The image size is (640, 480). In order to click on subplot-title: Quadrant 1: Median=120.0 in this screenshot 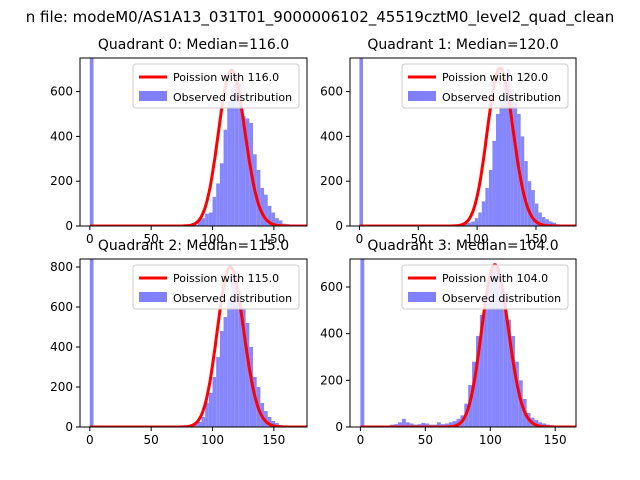, I will do `click(462, 45)`.